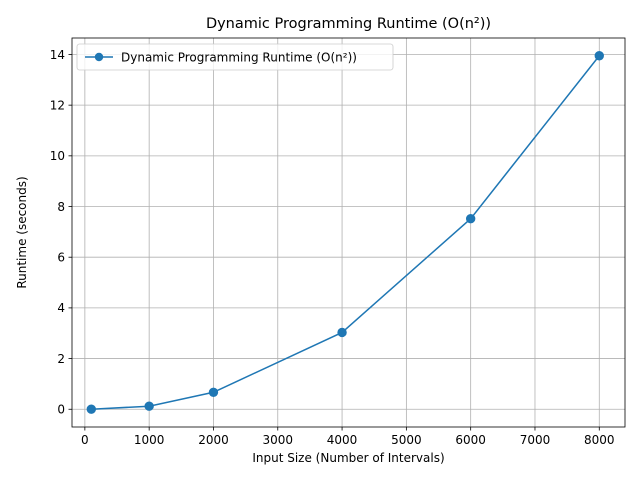 Image resolution: width=640 pixels, height=480 pixels. Describe the element at coordinates (535, 440) in the screenshot. I see `x-tick-label: 7000` at that location.